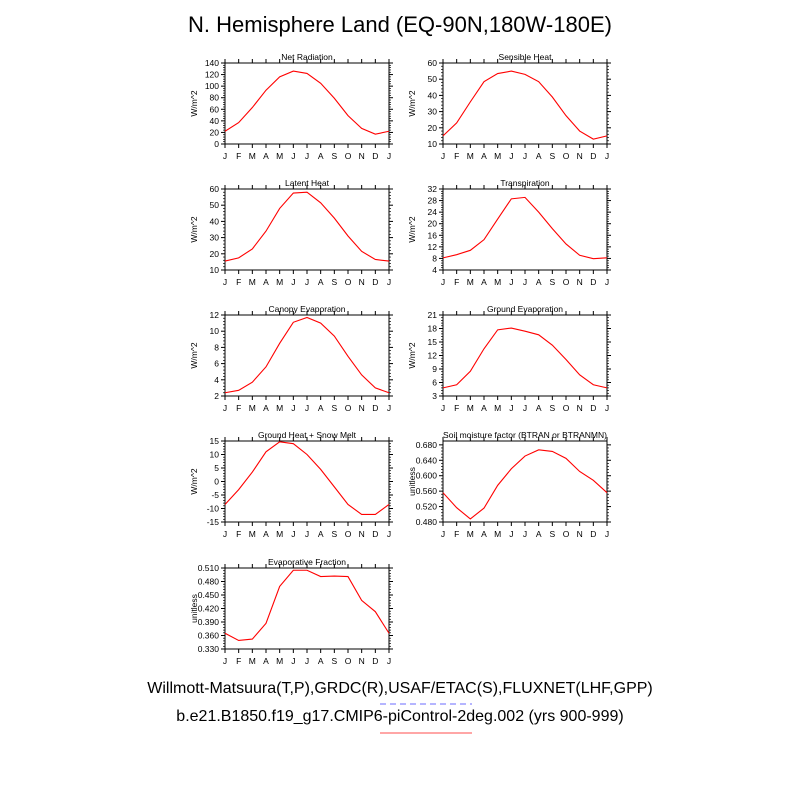 The image size is (800, 800). I want to click on y-tick-label: 0.480, so click(427, 522).